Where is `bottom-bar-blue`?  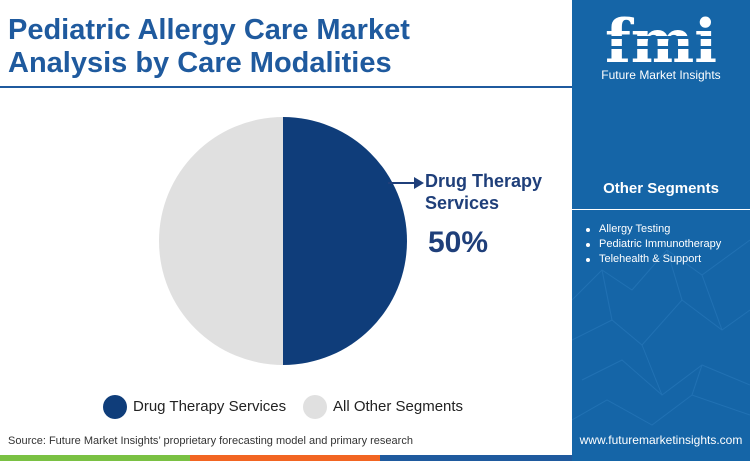 bottom-bar-blue is located at coordinates (476, 458).